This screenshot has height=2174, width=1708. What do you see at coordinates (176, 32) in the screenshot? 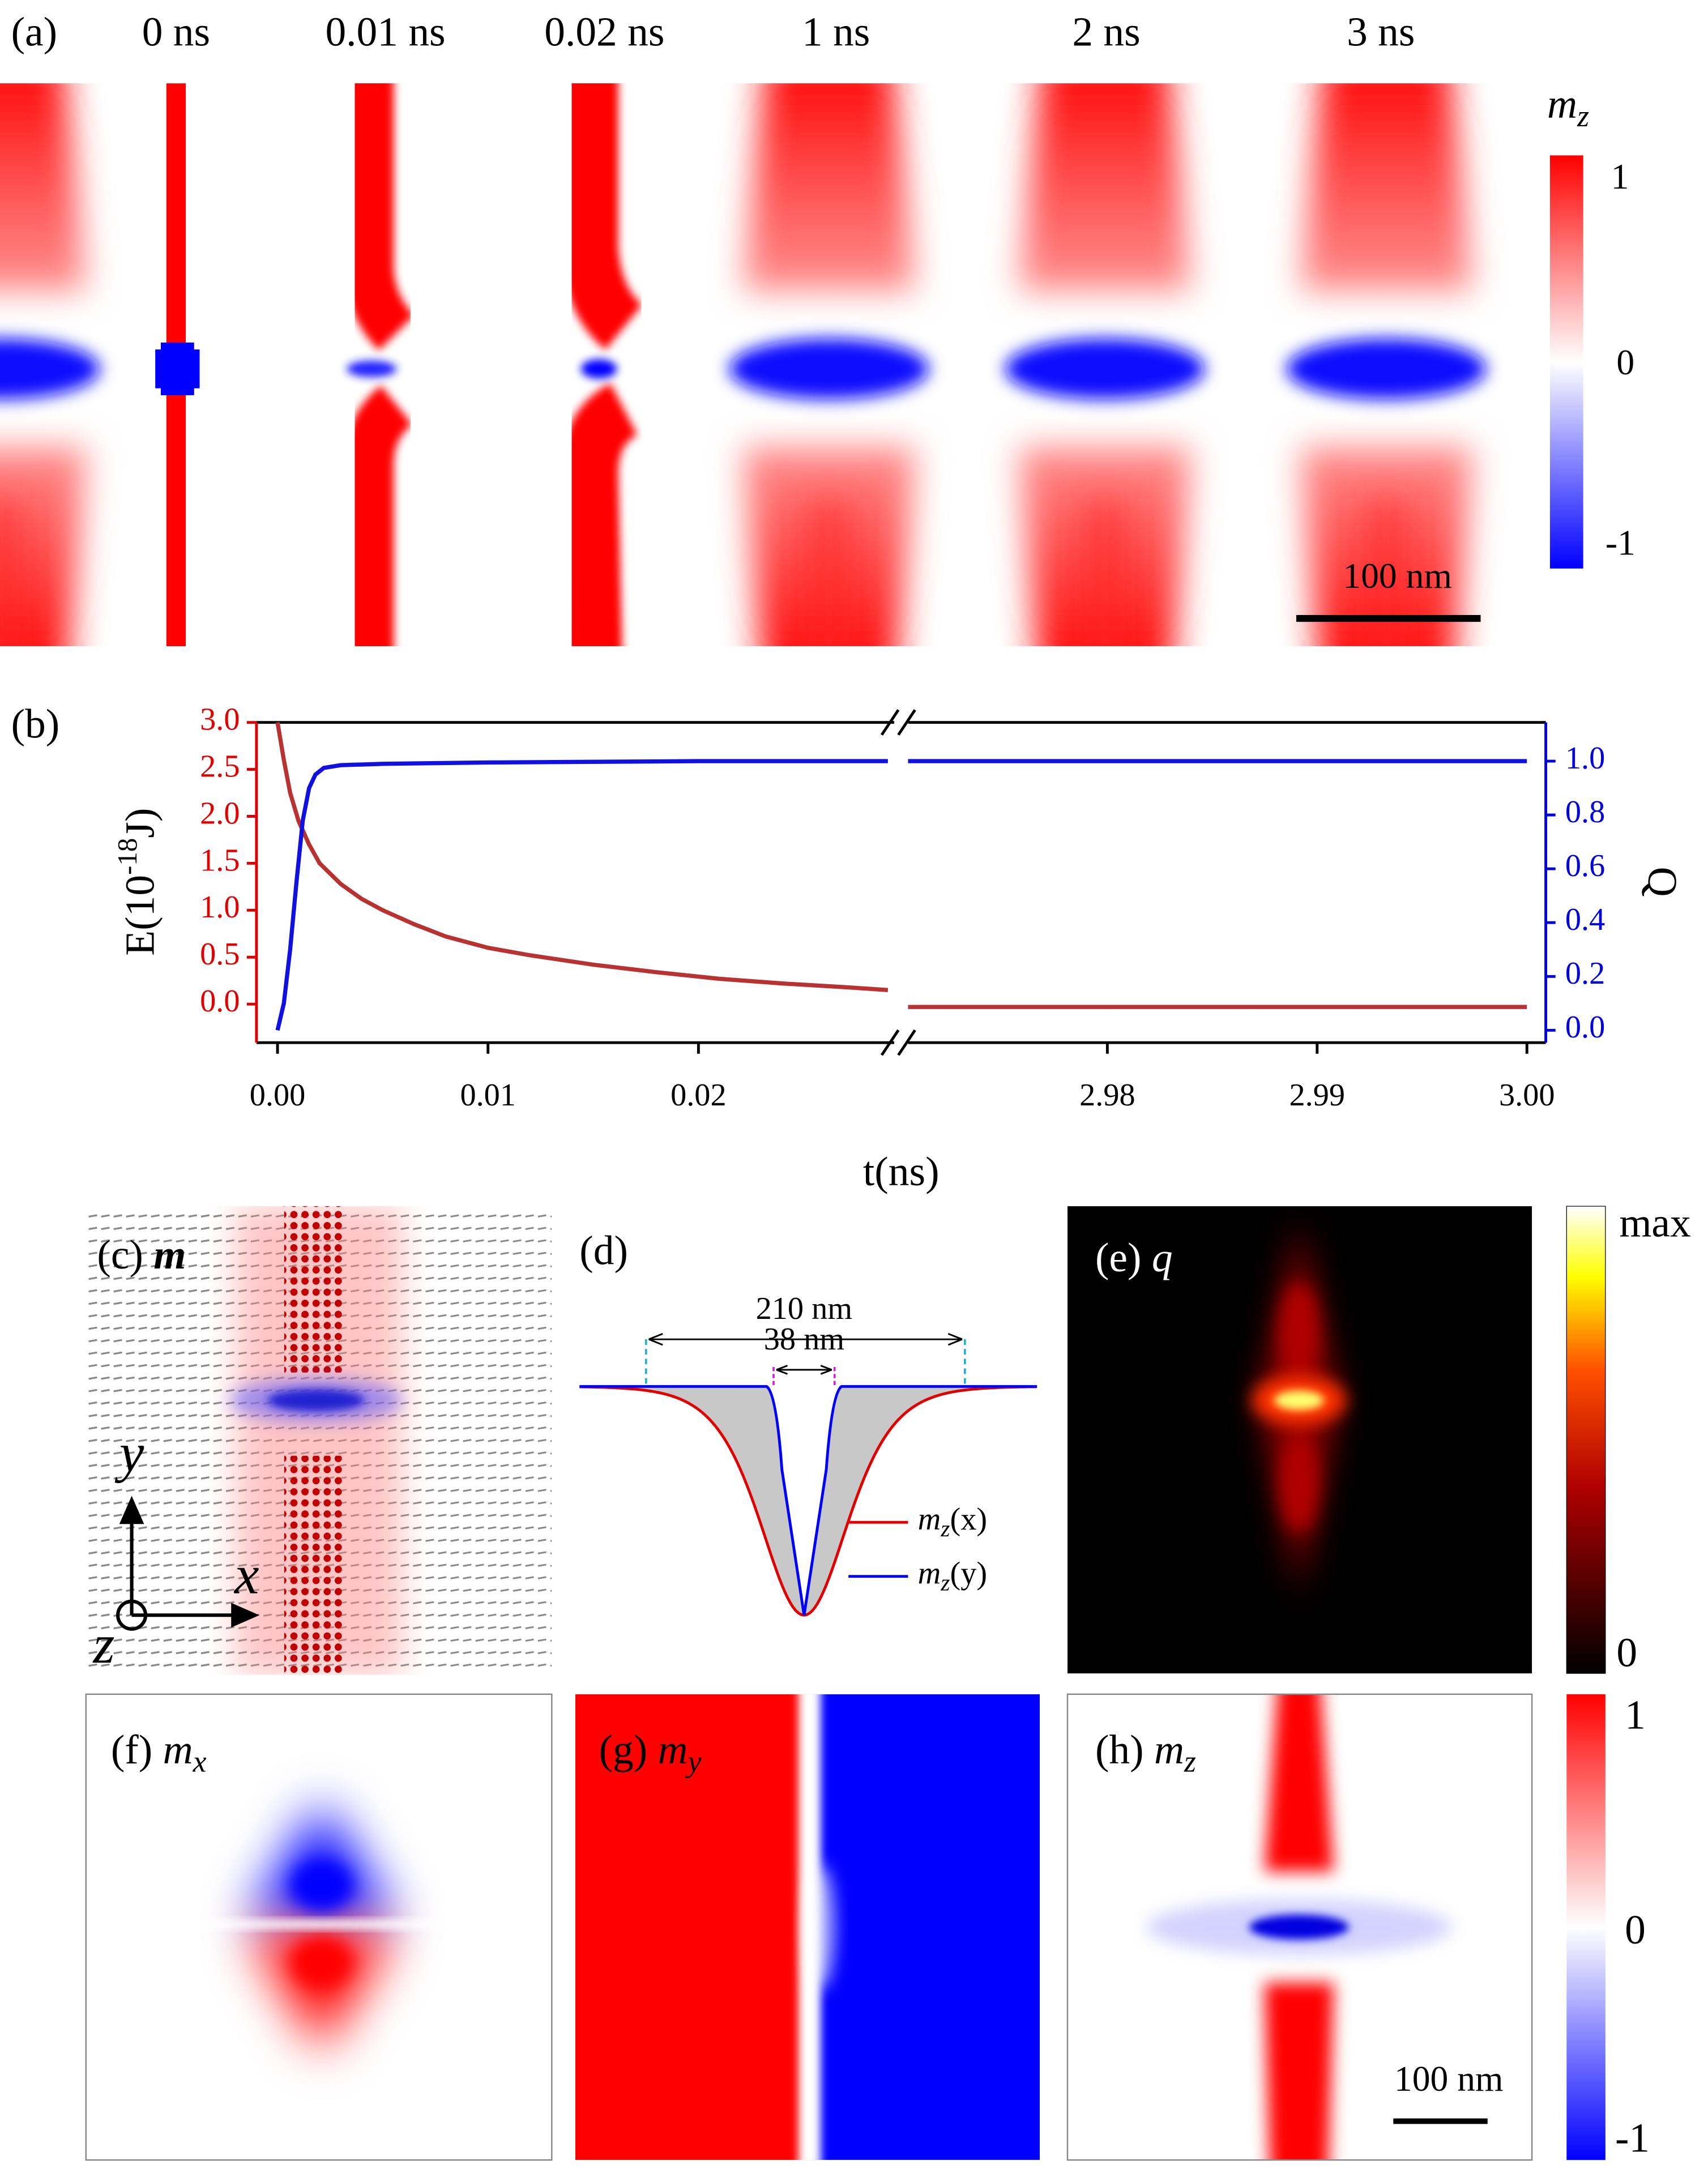
I see `time-label: 0 ns` at bounding box center [176, 32].